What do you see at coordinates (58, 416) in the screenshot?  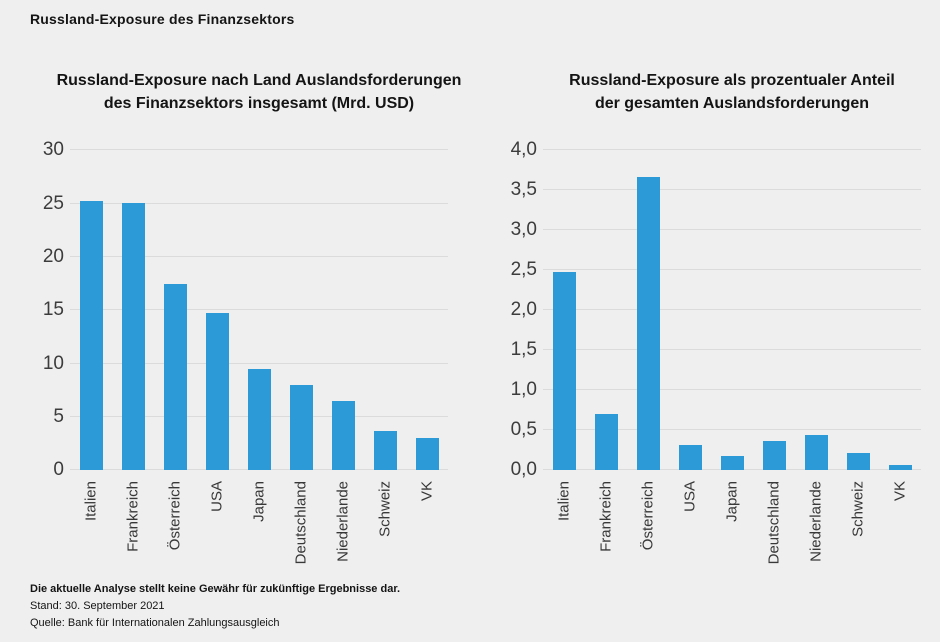 I see `y-tick-label: 5` at bounding box center [58, 416].